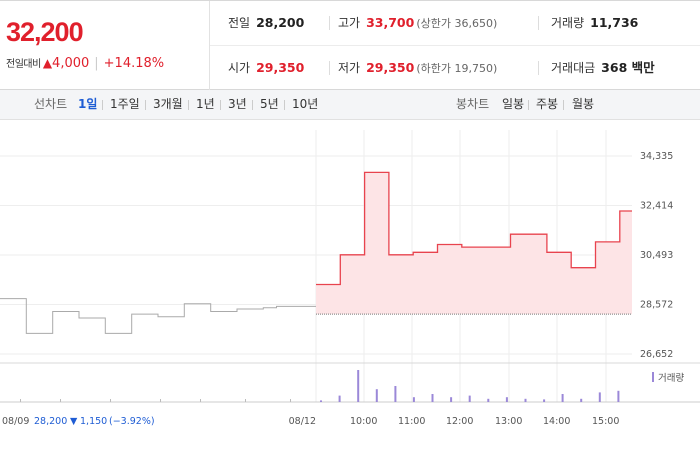  What do you see at coordinates (390, 22) in the screenshot?
I see `high-value: 33,700` at bounding box center [390, 22].